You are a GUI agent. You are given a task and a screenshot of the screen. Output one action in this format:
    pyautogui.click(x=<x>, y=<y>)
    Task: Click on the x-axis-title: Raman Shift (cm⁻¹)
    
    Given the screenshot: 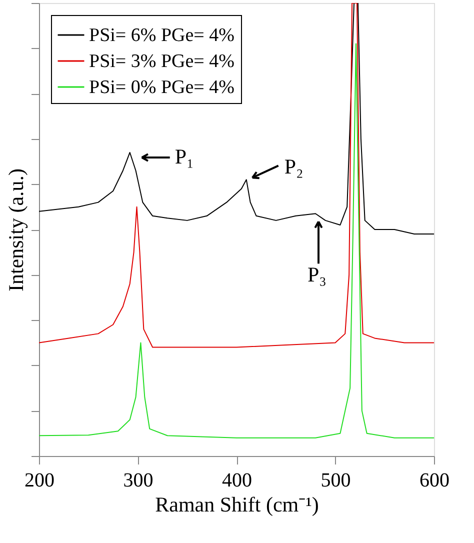 What is the action you would take?
    pyautogui.click(x=237, y=504)
    